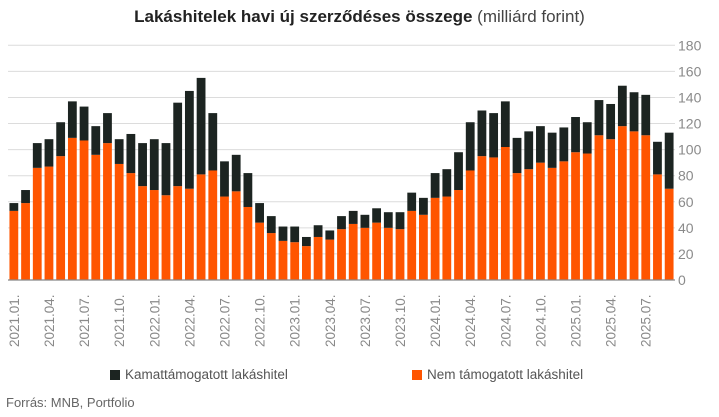  Describe the element at coordinates (682, 280) in the screenshot. I see `y-tick-label: 0` at that location.